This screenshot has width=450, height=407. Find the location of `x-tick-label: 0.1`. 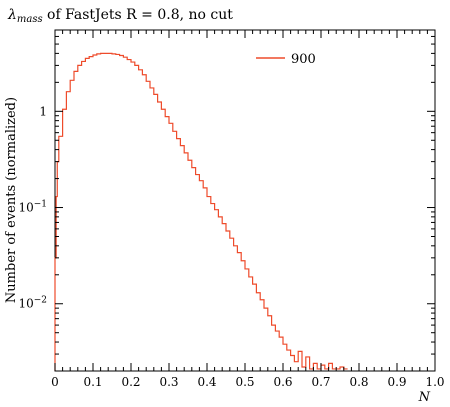

x-tick-label: 0.1 is located at coordinates (92, 382).